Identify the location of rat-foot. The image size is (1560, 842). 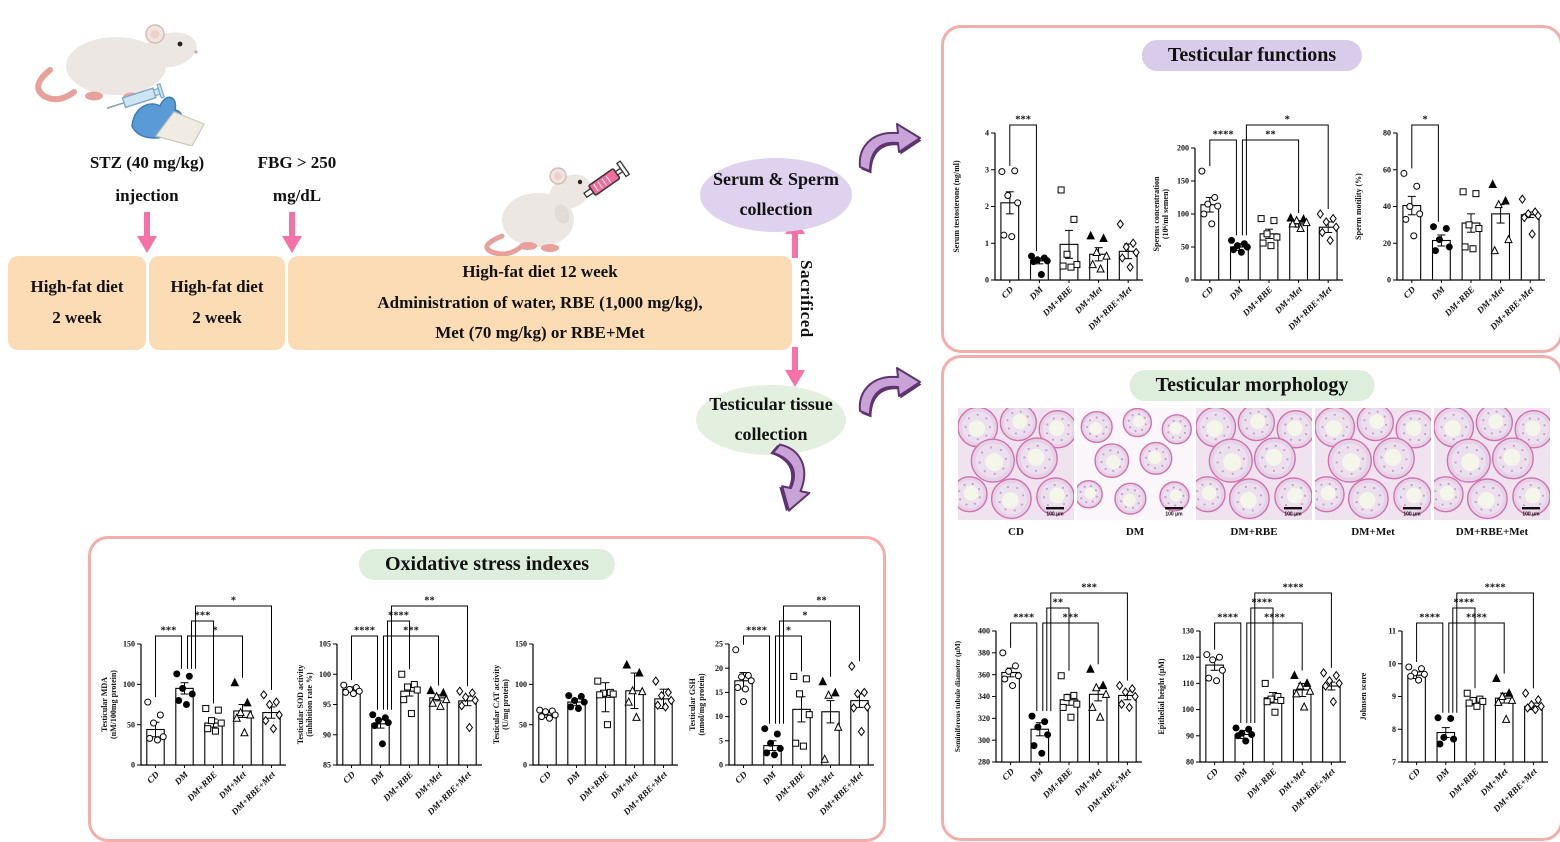
(550, 248).